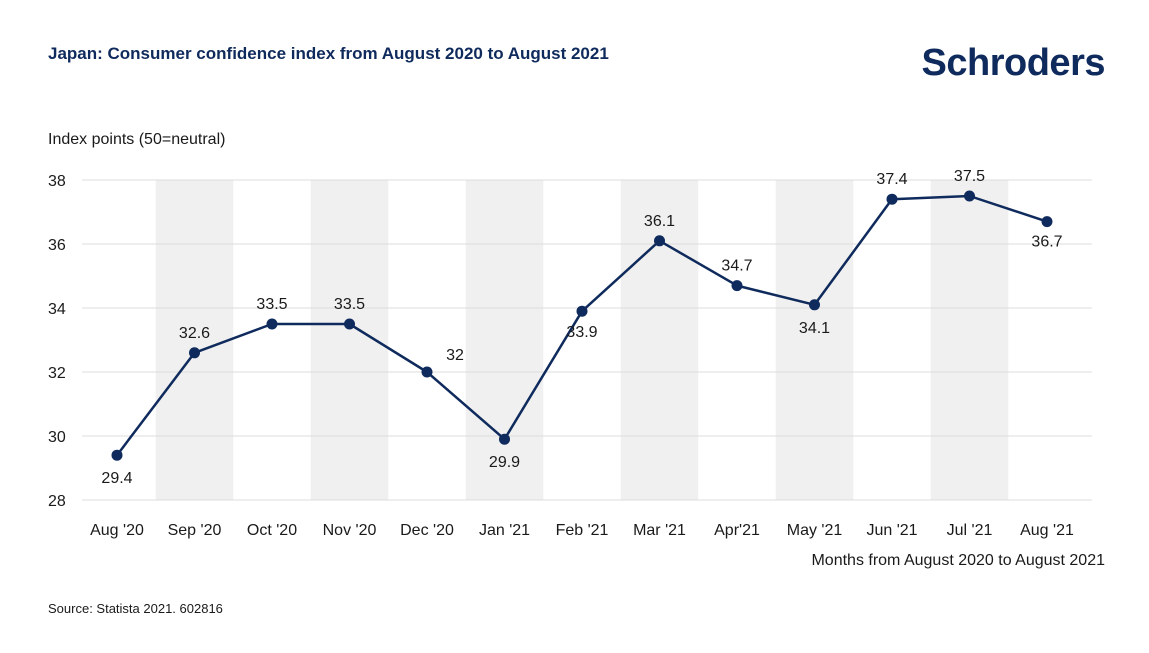  Describe the element at coordinates (350, 530) in the screenshot. I see `x-tick-label: Nov '20` at that location.